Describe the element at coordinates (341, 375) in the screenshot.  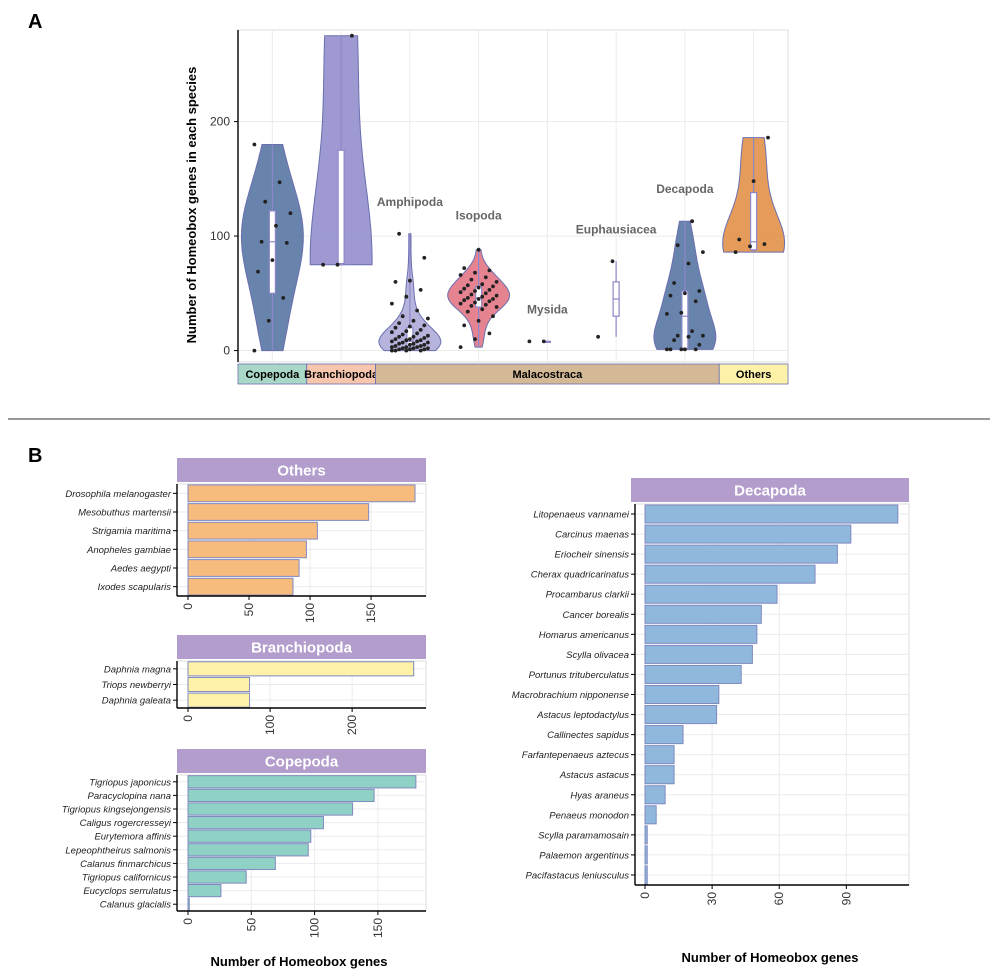
I see `strip-label-branchiopoda: Branchiopoda` at that location.